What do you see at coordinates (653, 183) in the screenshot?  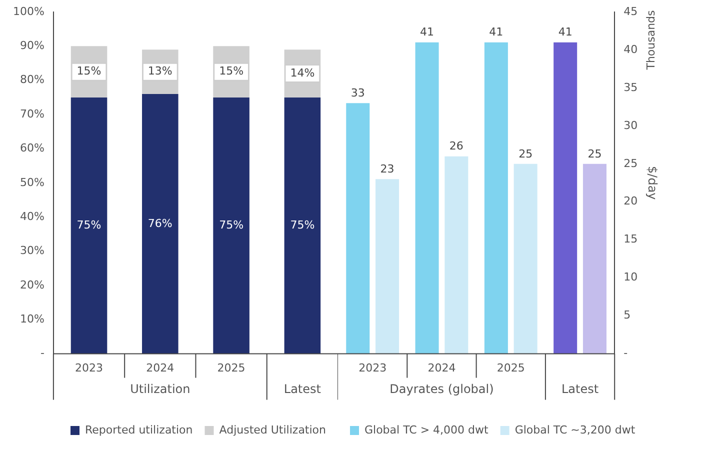 I see `y2-axis-title: $/day` at bounding box center [653, 183].